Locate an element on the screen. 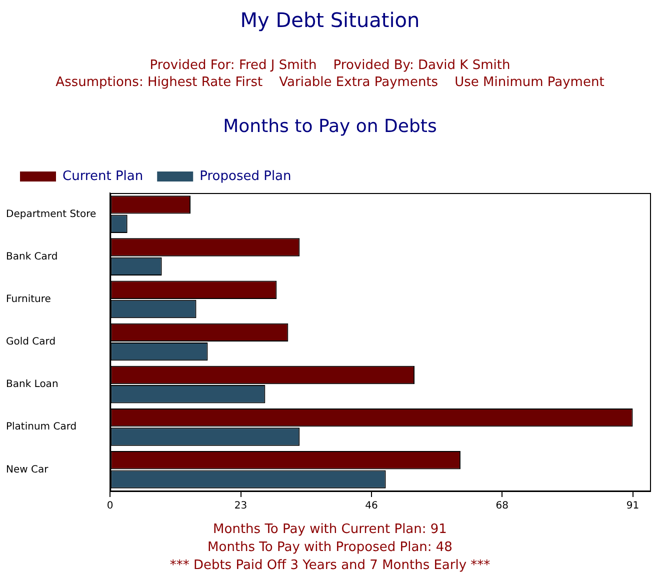 The height and width of the screenshot is (581, 660). y-tick-label: New Car is located at coordinates (28, 470).